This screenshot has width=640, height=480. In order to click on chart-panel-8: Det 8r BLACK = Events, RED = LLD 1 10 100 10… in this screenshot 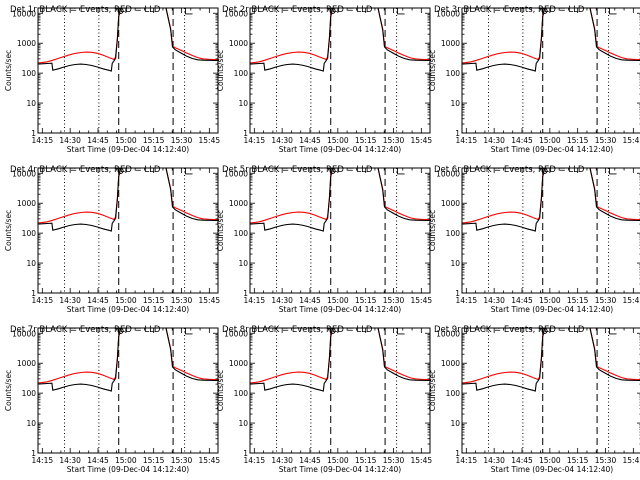, I will do `click(324, 399)`.